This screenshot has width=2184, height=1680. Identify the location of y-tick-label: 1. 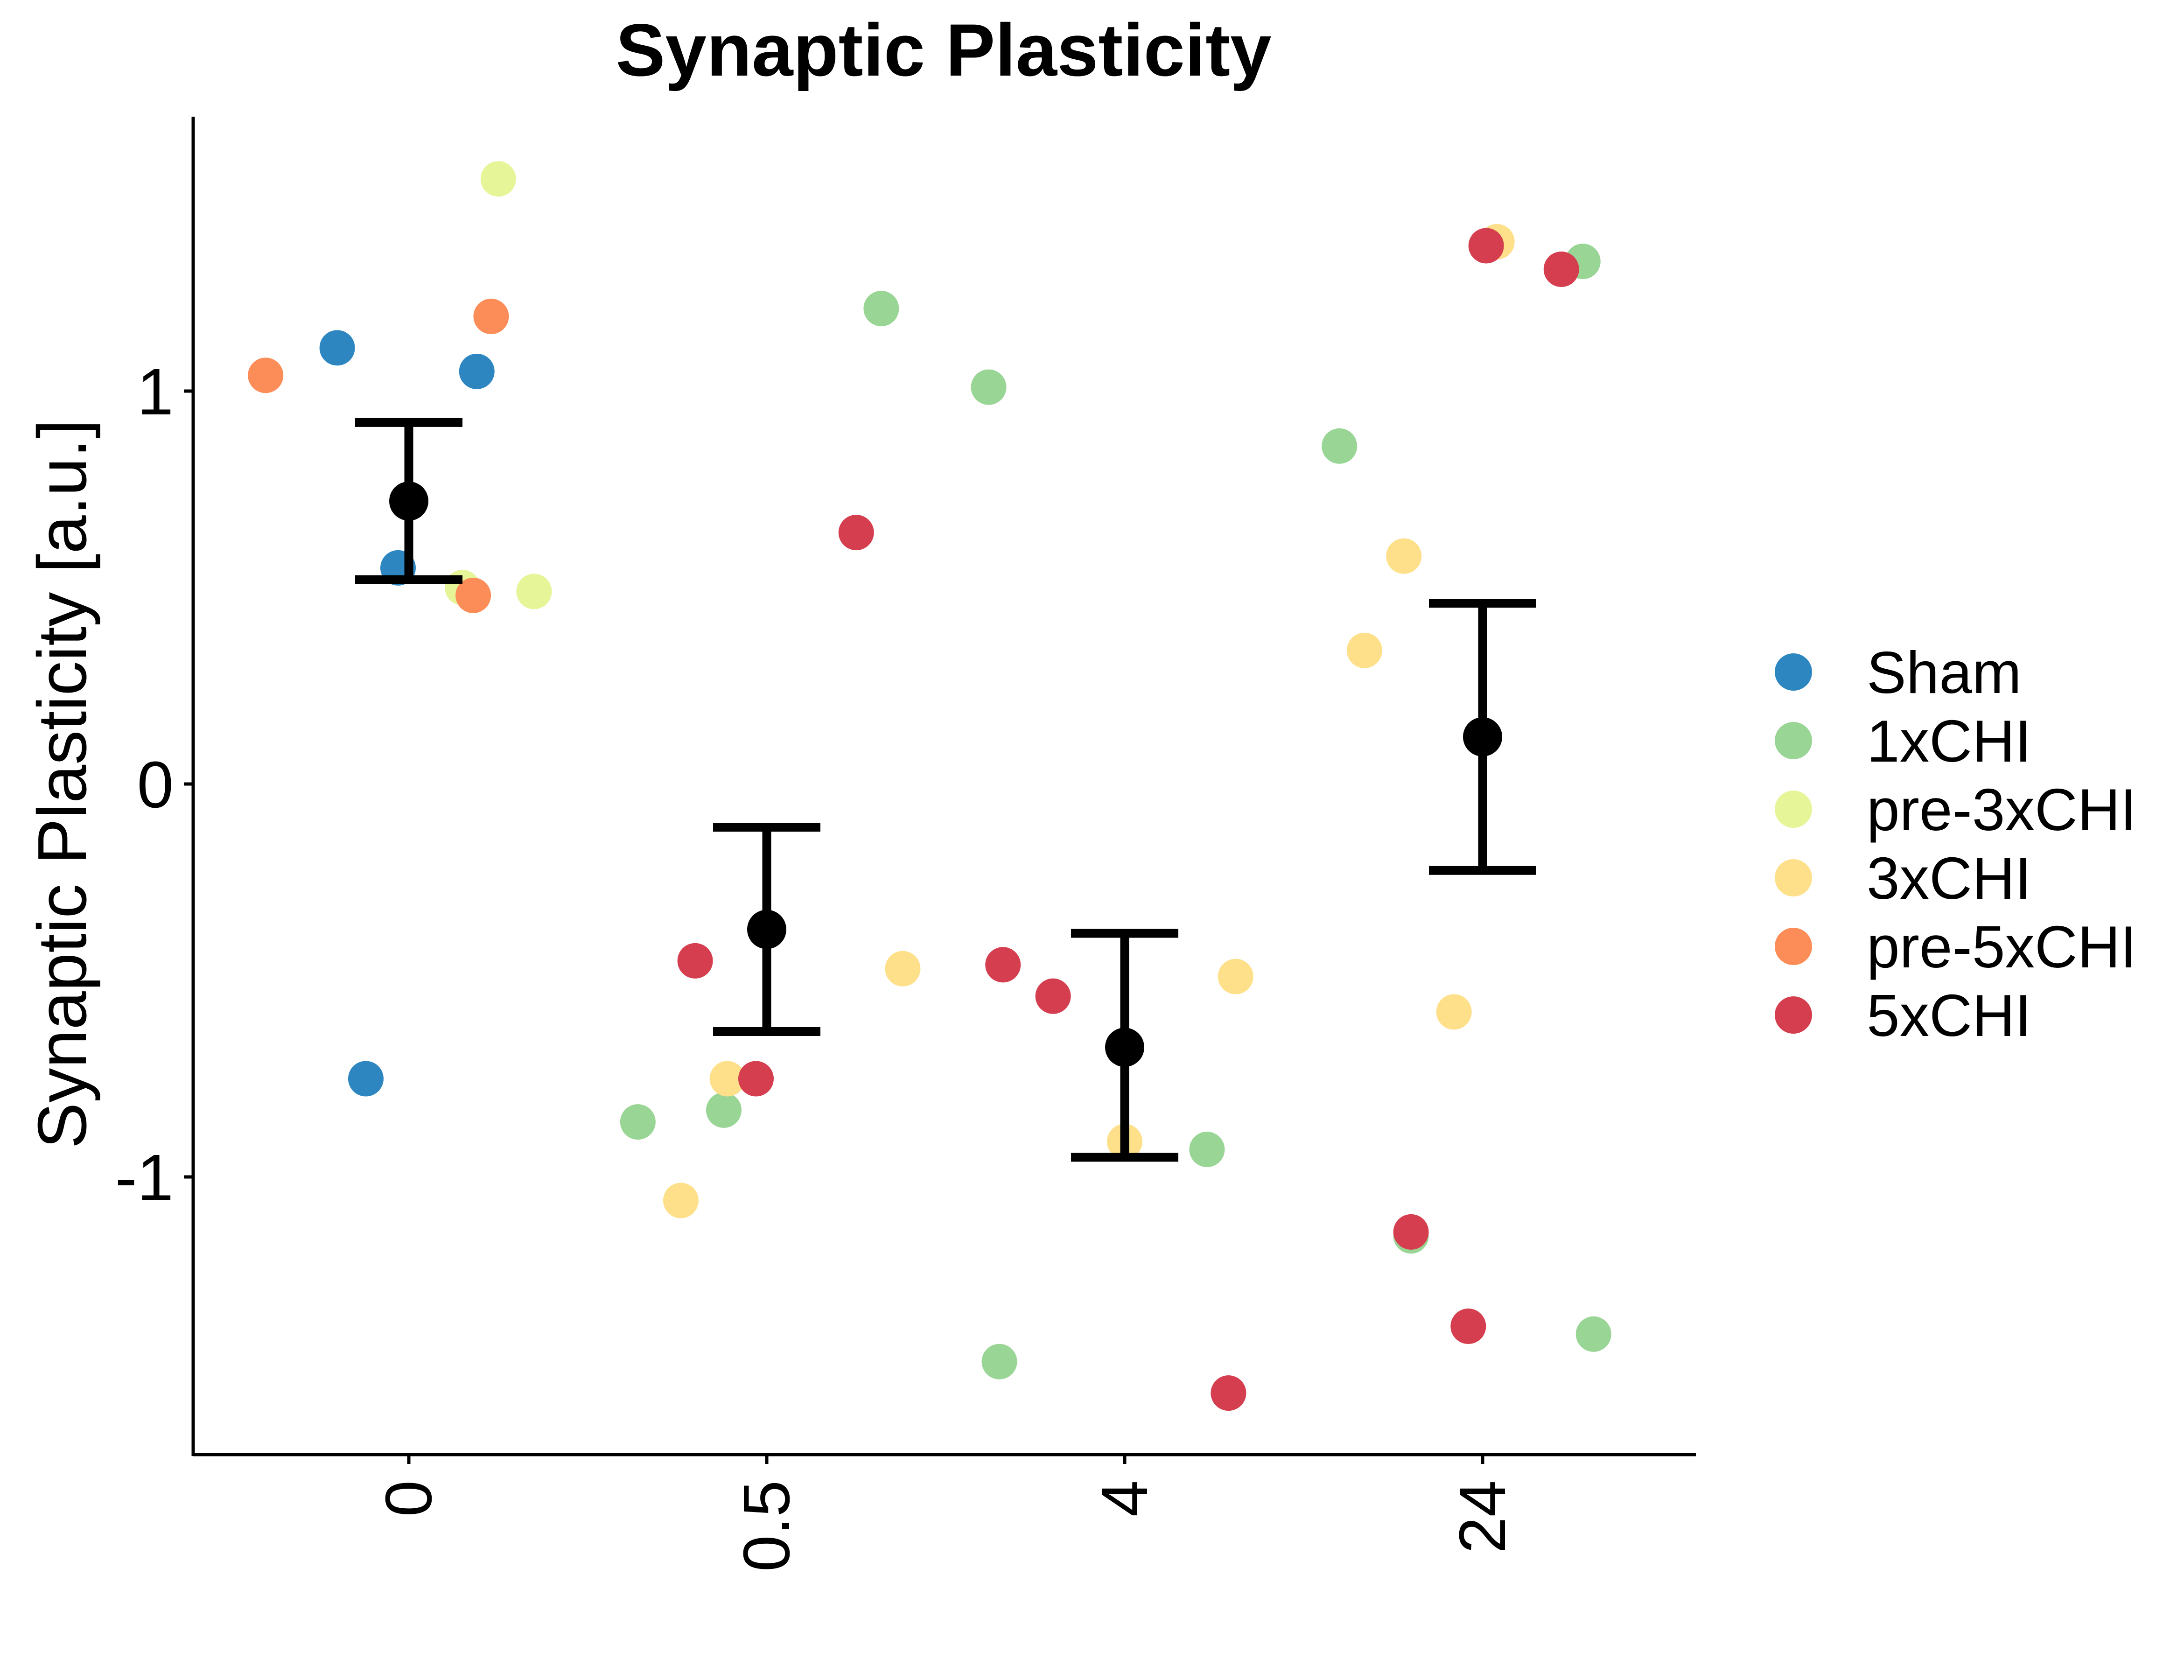
(155, 391).